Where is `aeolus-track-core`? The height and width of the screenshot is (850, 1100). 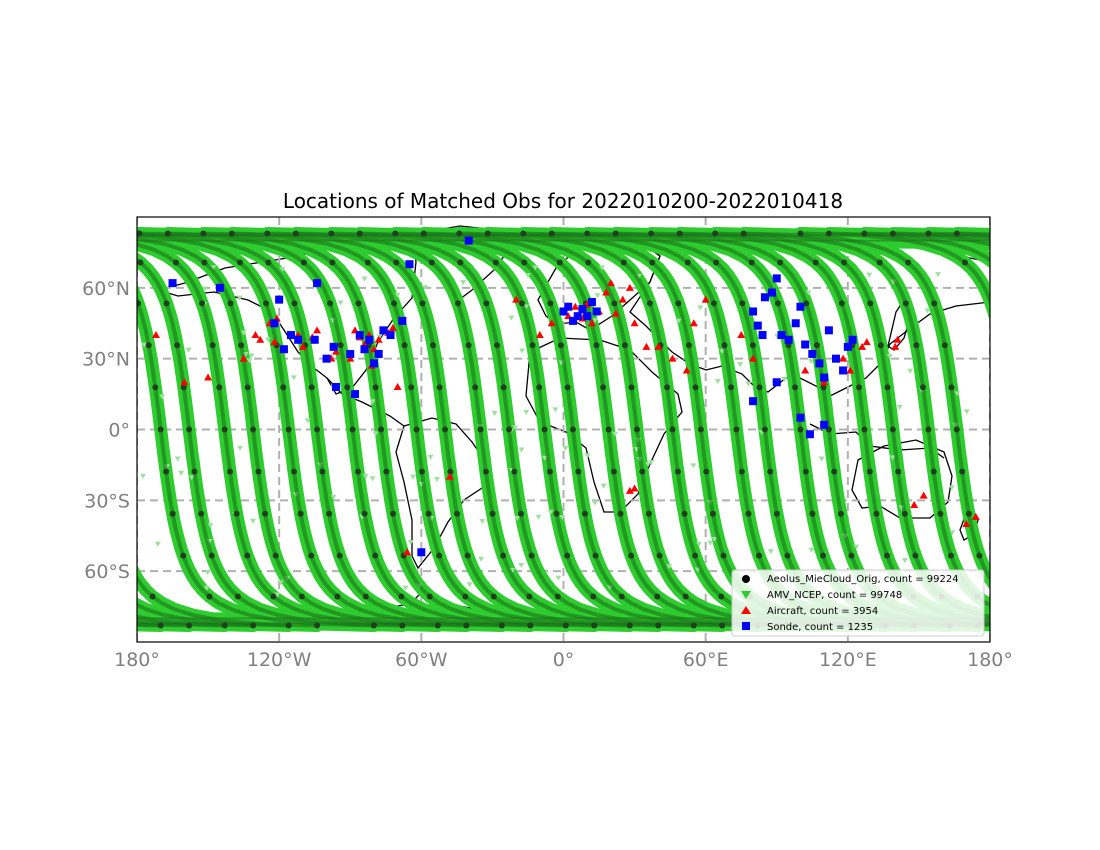 aeolus-track-core is located at coordinates (894, 269).